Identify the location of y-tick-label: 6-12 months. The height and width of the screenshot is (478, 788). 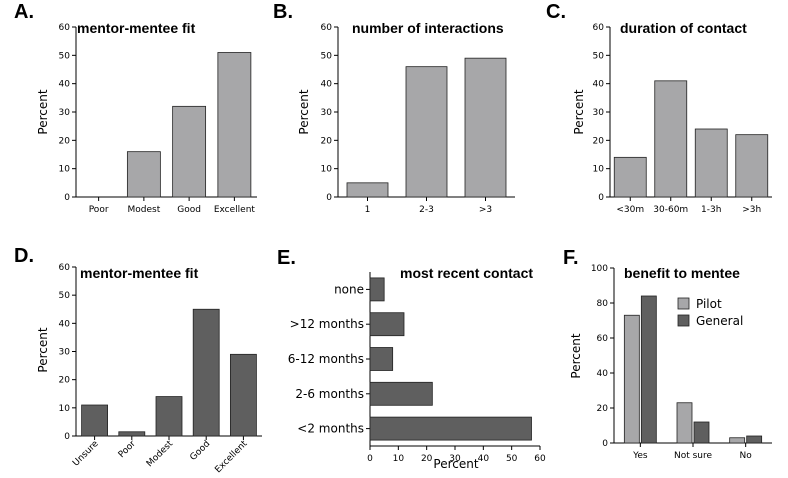
(326, 359).